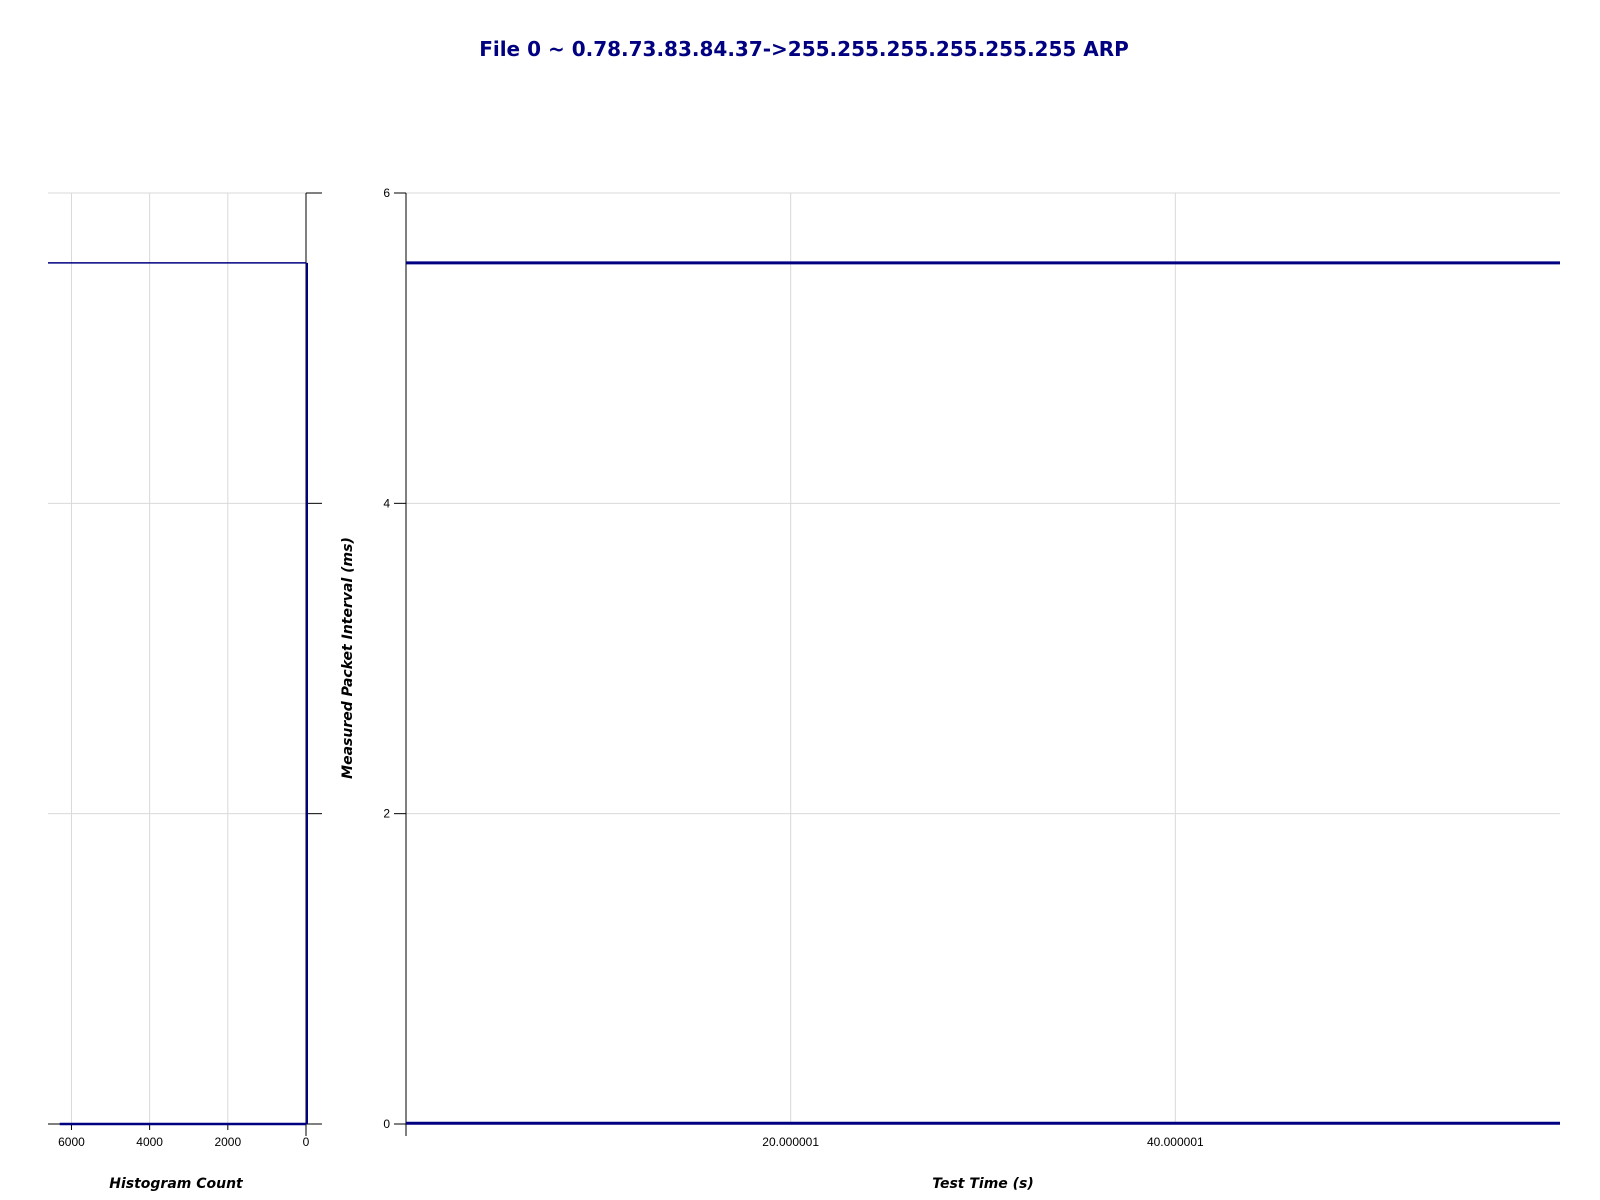  I want to click on main-x-tick-label: 20.000001, so click(790, 1142).